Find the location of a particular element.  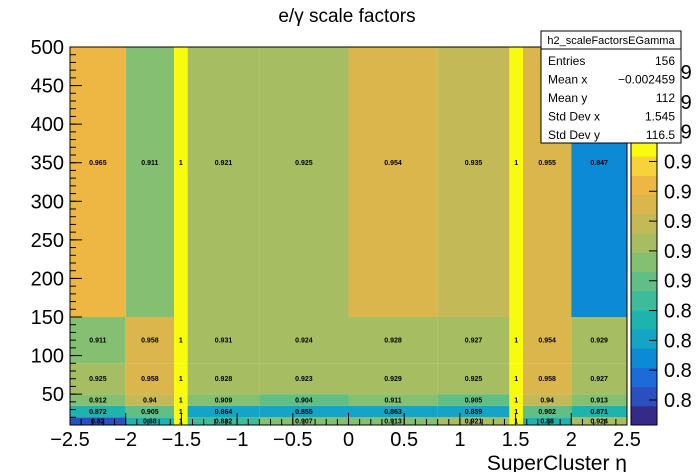

cell-value-label: 0.864 is located at coordinates (224, 412).